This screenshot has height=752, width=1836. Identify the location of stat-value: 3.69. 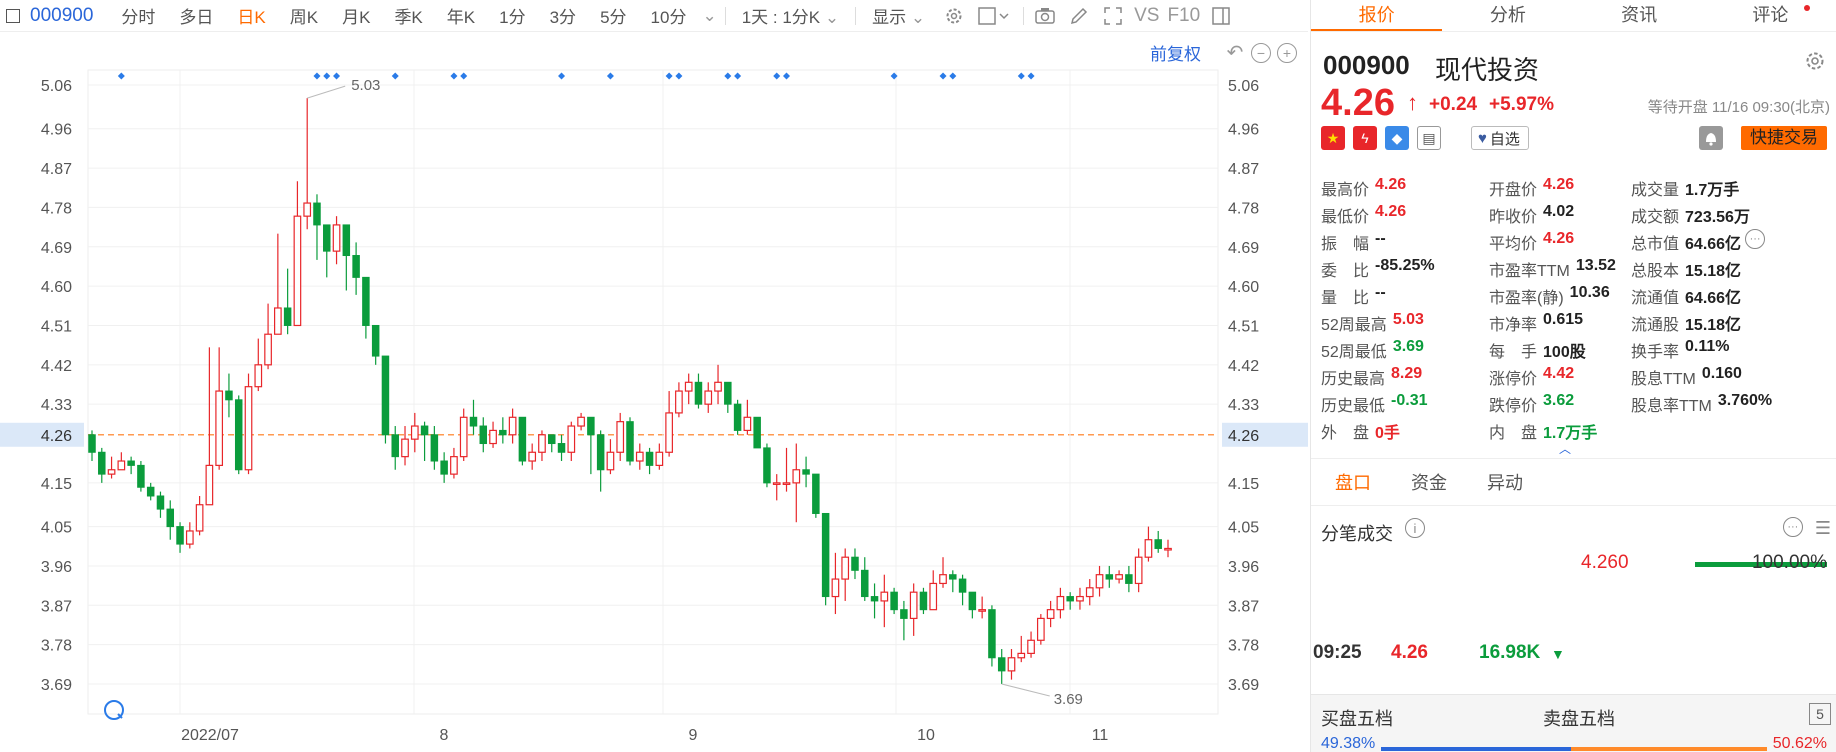
(1408, 346).